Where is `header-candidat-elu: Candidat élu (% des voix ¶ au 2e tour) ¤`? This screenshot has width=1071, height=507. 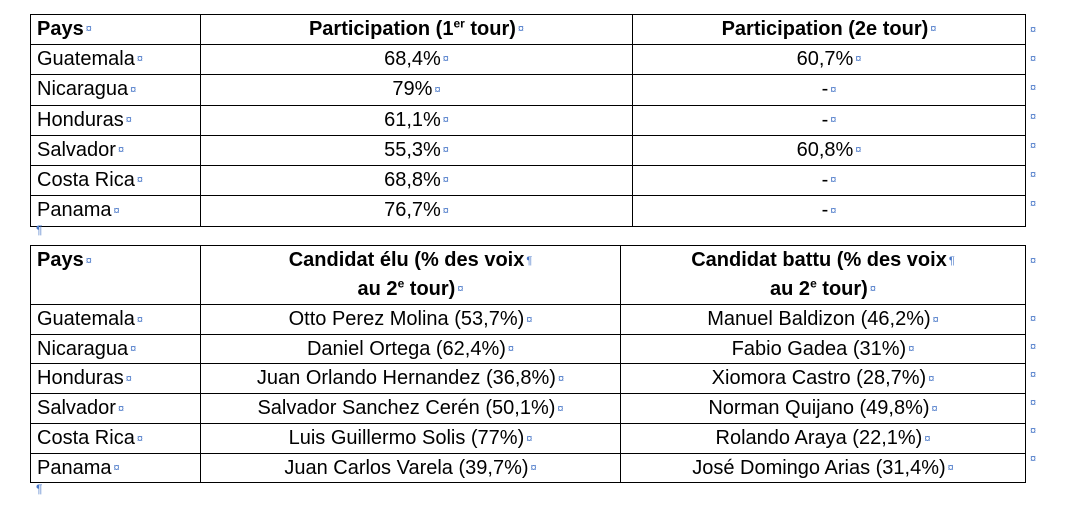 header-candidat-elu: Candidat élu (% des voix ¶ au 2e tour) ¤ is located at coordinates (410, 275).